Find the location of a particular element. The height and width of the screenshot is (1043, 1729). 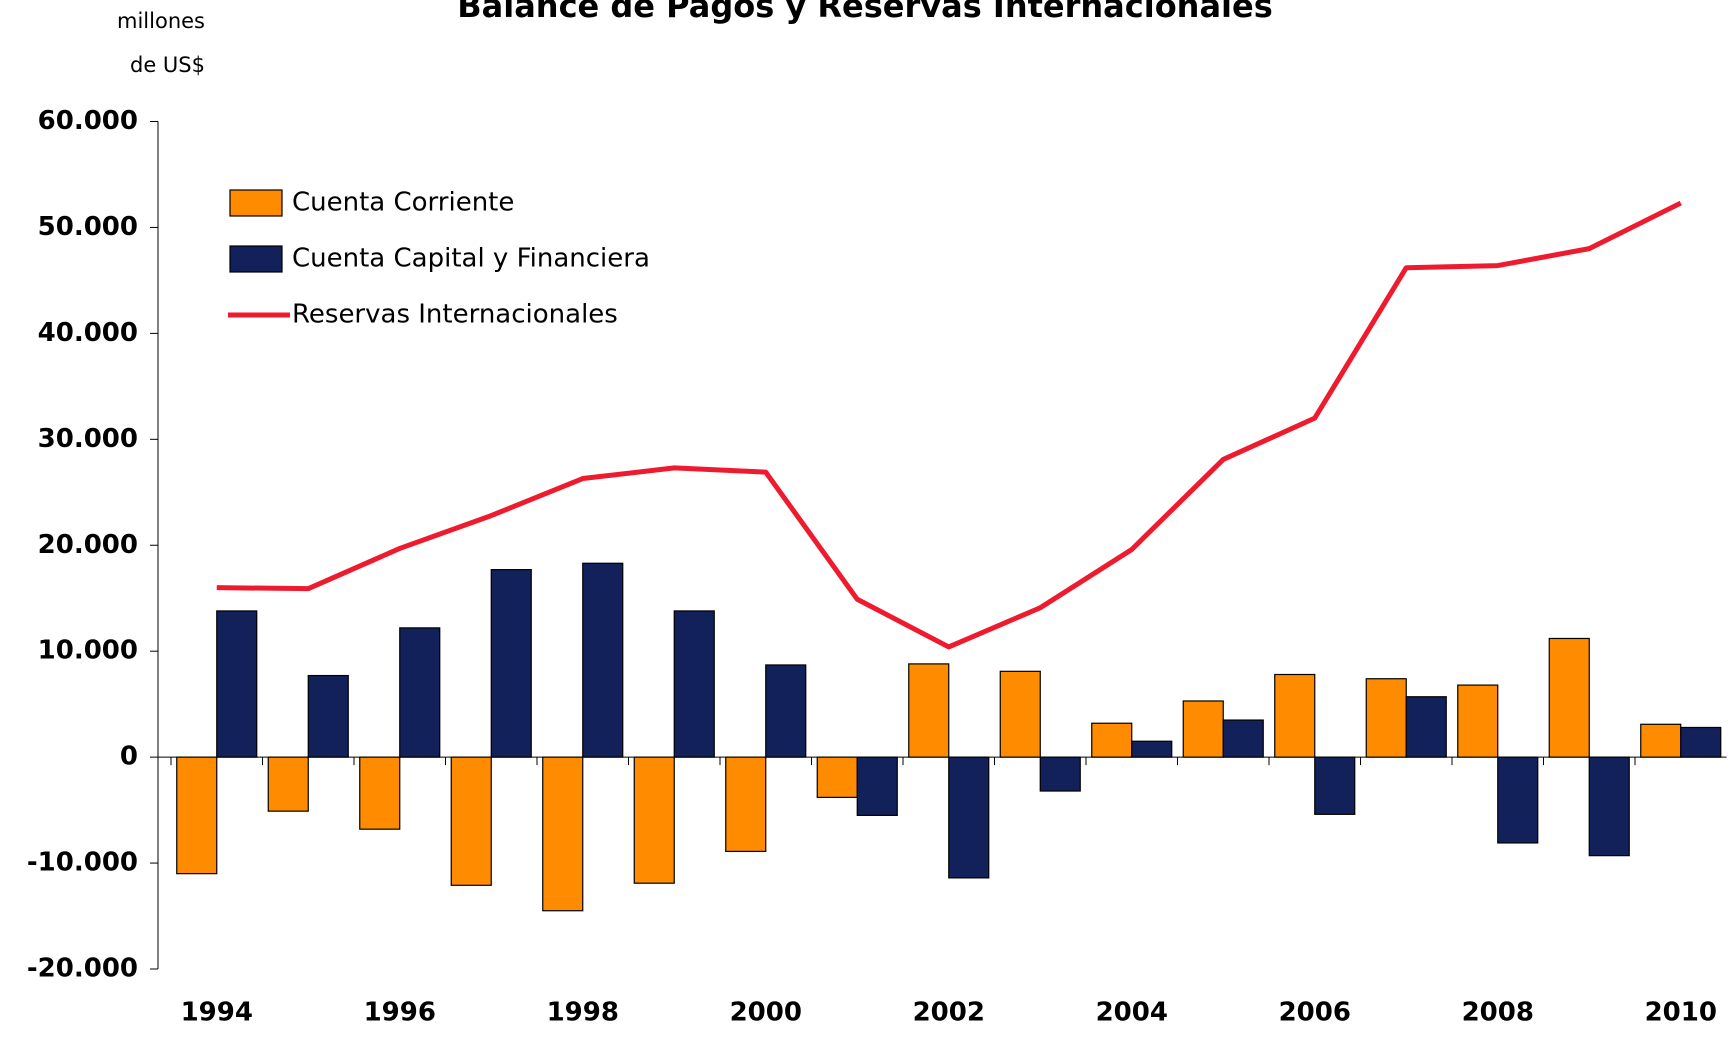

x-tick-label: 1998 is located at coordinates (583, 1013).